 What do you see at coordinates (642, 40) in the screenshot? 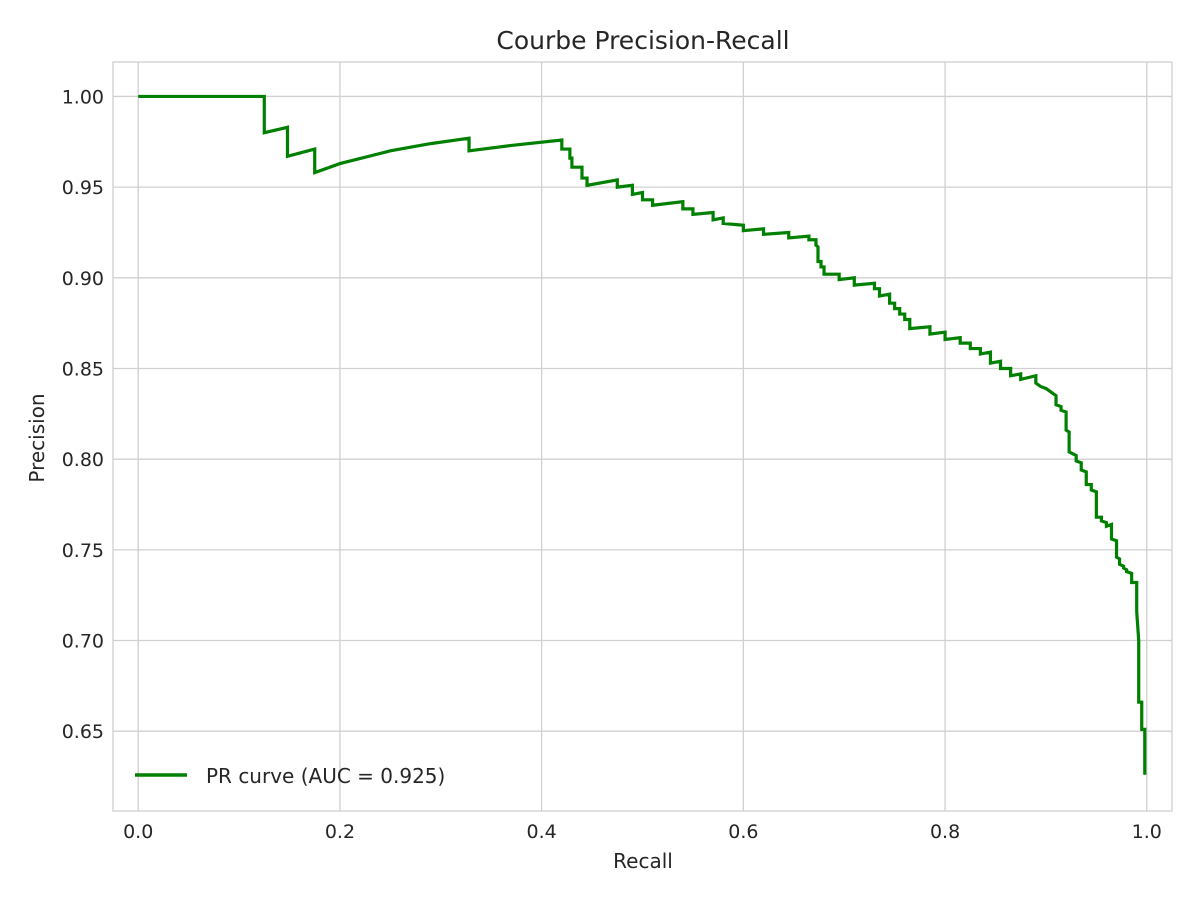
I see `chart-title: Courbe Precision-Recall` at bounding box center [642, 40].